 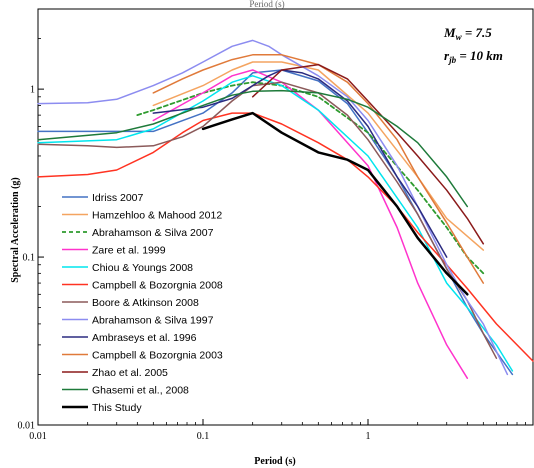 What do you see at coordinates (142, 268) in the screenshot?
I see `legend-label: Chiou & Youngs 2008` at bounding box center [142, 268].